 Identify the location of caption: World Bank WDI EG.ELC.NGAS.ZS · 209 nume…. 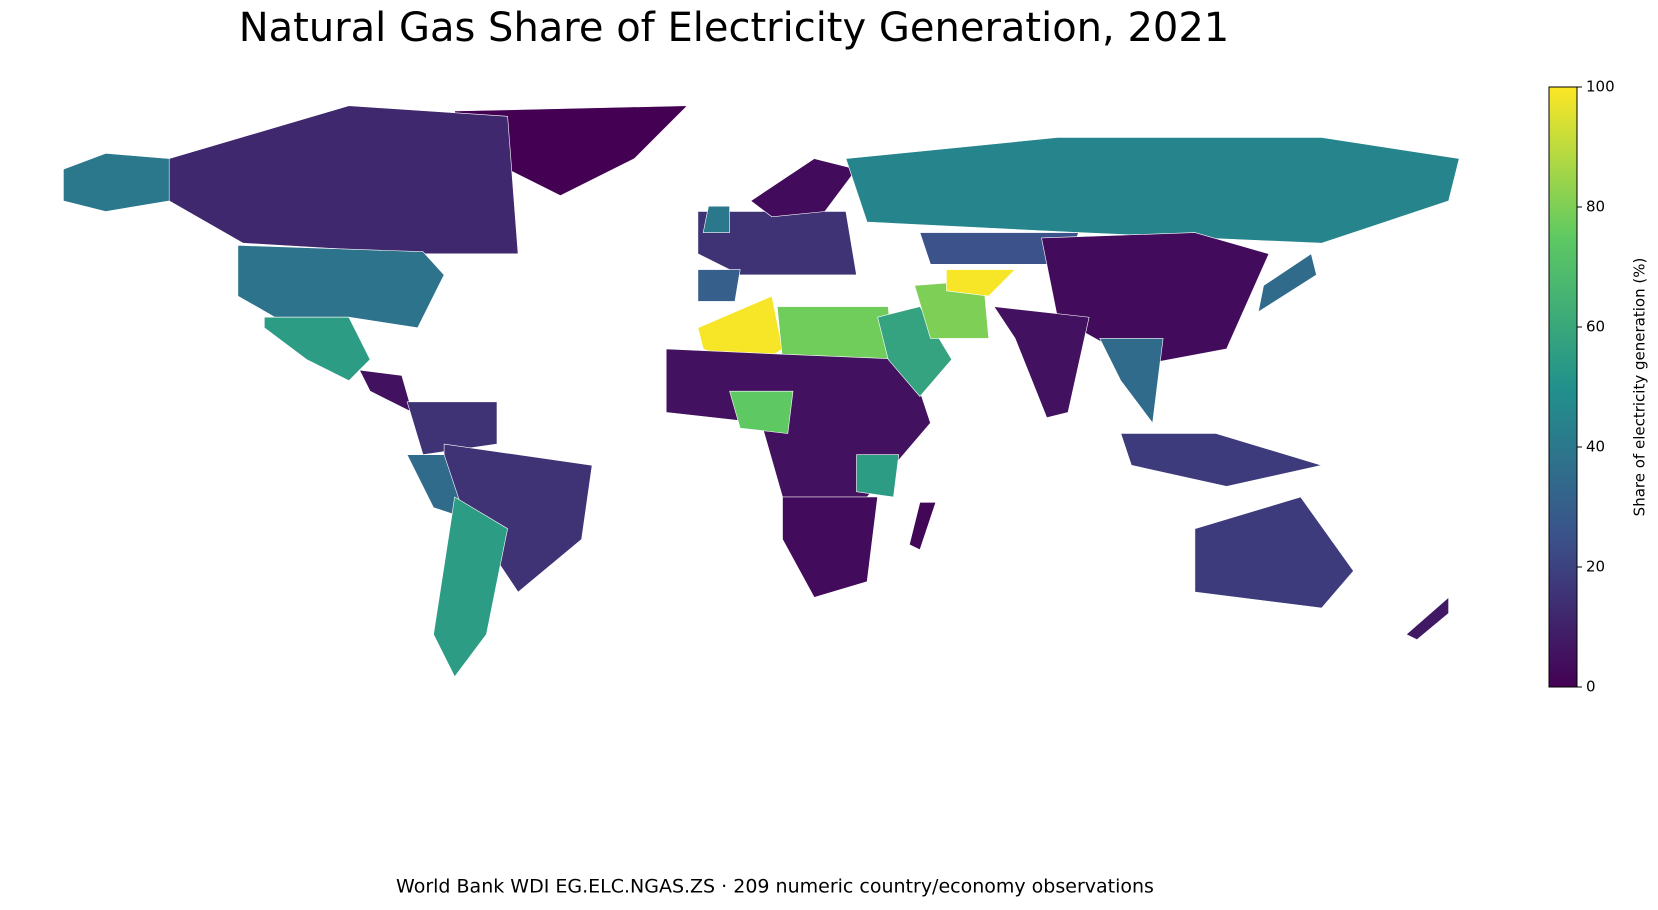
(775, 887).